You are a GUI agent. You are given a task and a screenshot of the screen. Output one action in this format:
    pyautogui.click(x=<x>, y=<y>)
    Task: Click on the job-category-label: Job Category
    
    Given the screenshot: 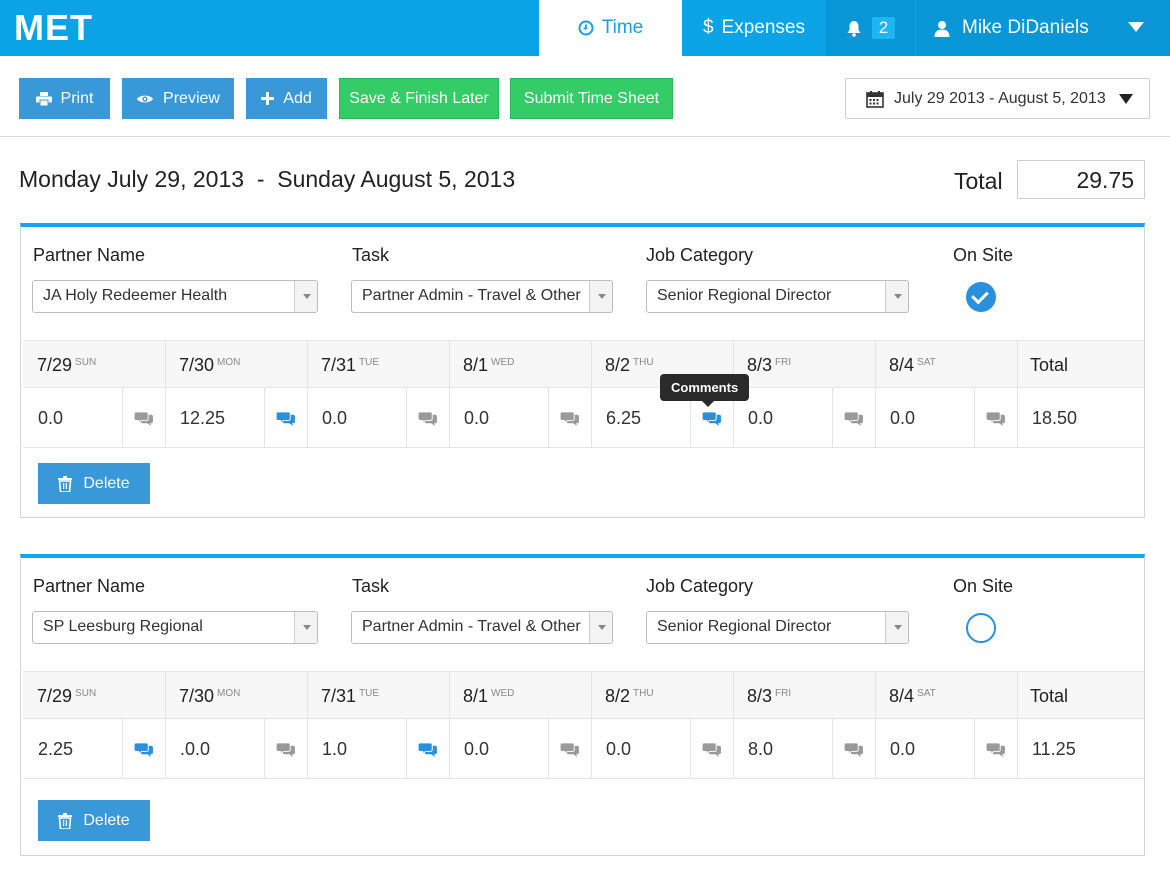 What is the action you would take?
    pyautogui.click(x=700, y=255)
    